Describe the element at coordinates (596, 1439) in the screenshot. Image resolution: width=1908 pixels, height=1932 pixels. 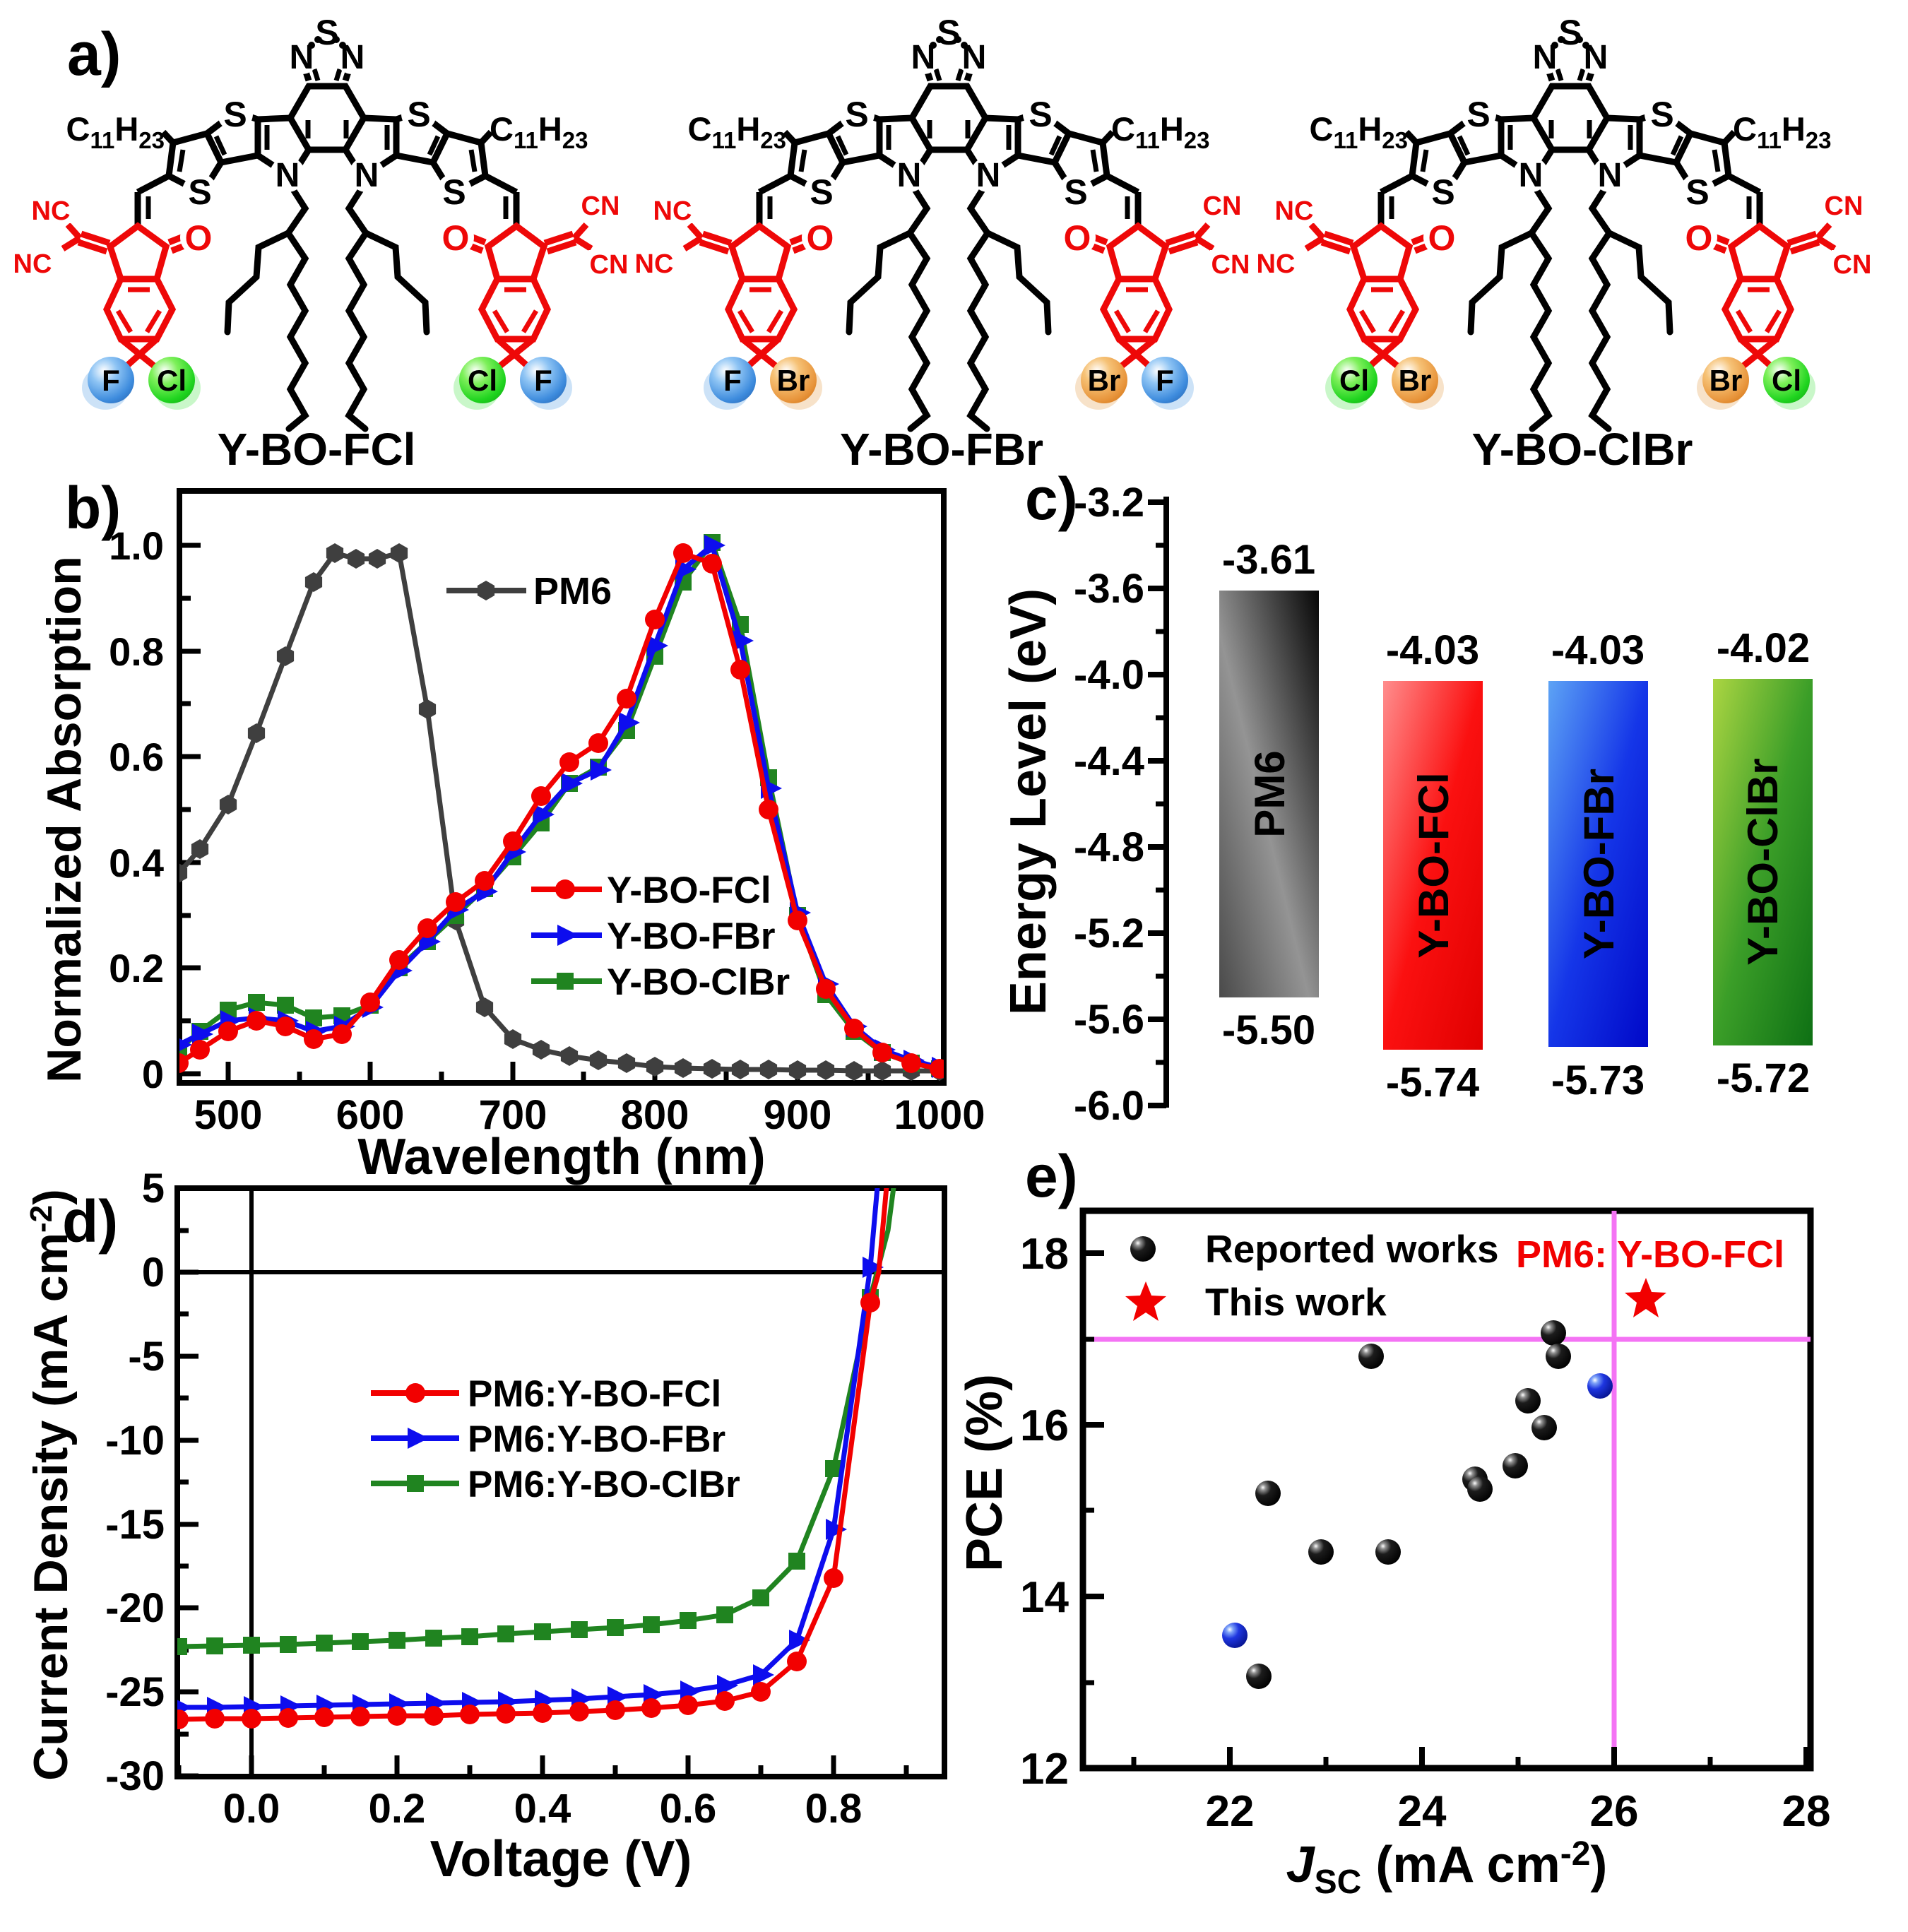
I see `svg-text: PM6:Y-BO-FBr` at that location.